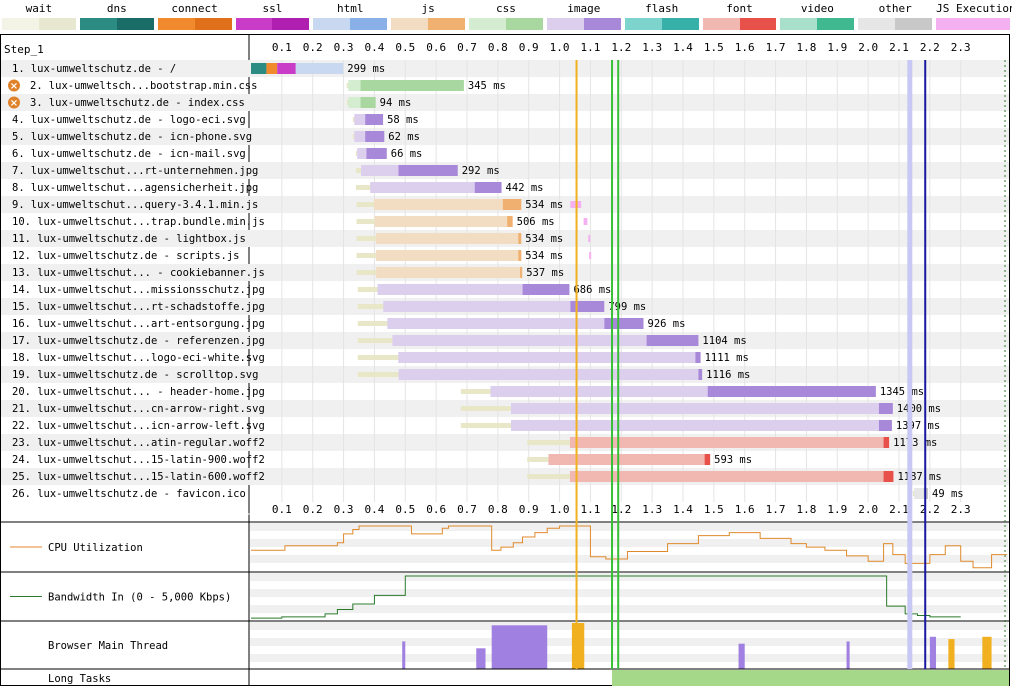  I want to click on request-url: lux-umweltsch...bootstrap.min.css, so click(153, 86).